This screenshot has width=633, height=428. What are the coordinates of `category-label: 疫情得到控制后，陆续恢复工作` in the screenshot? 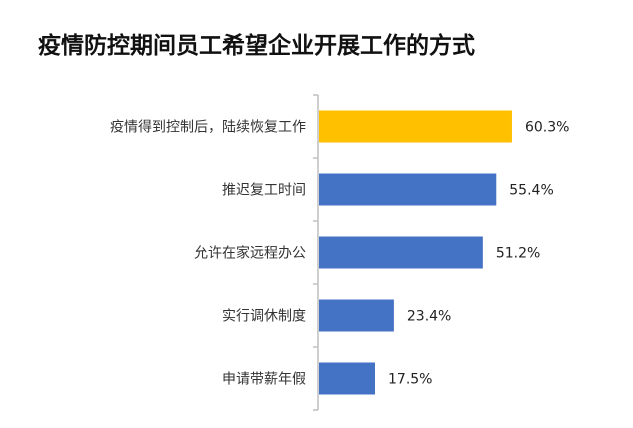 It's located at (208, 127).